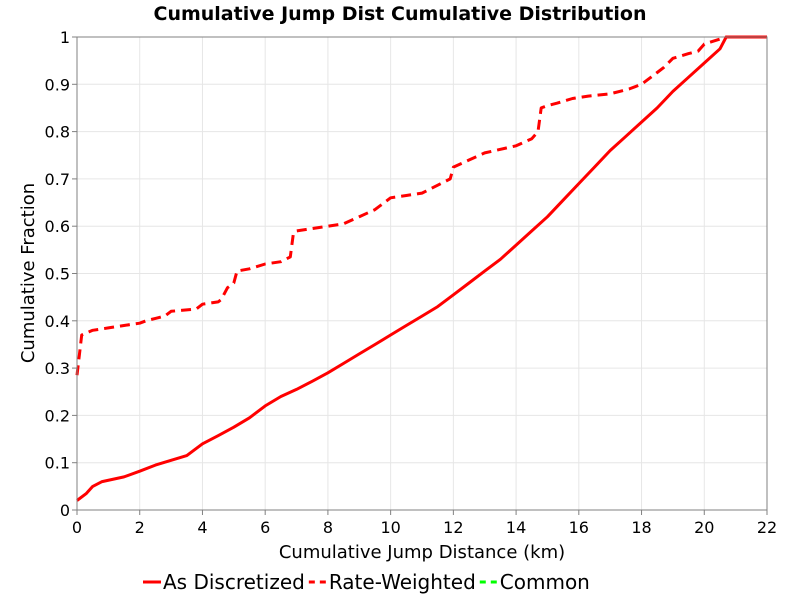  Describe the element at coordinates (140, 527) in the screenshot. I see `x-tick-label: 2` at that location.